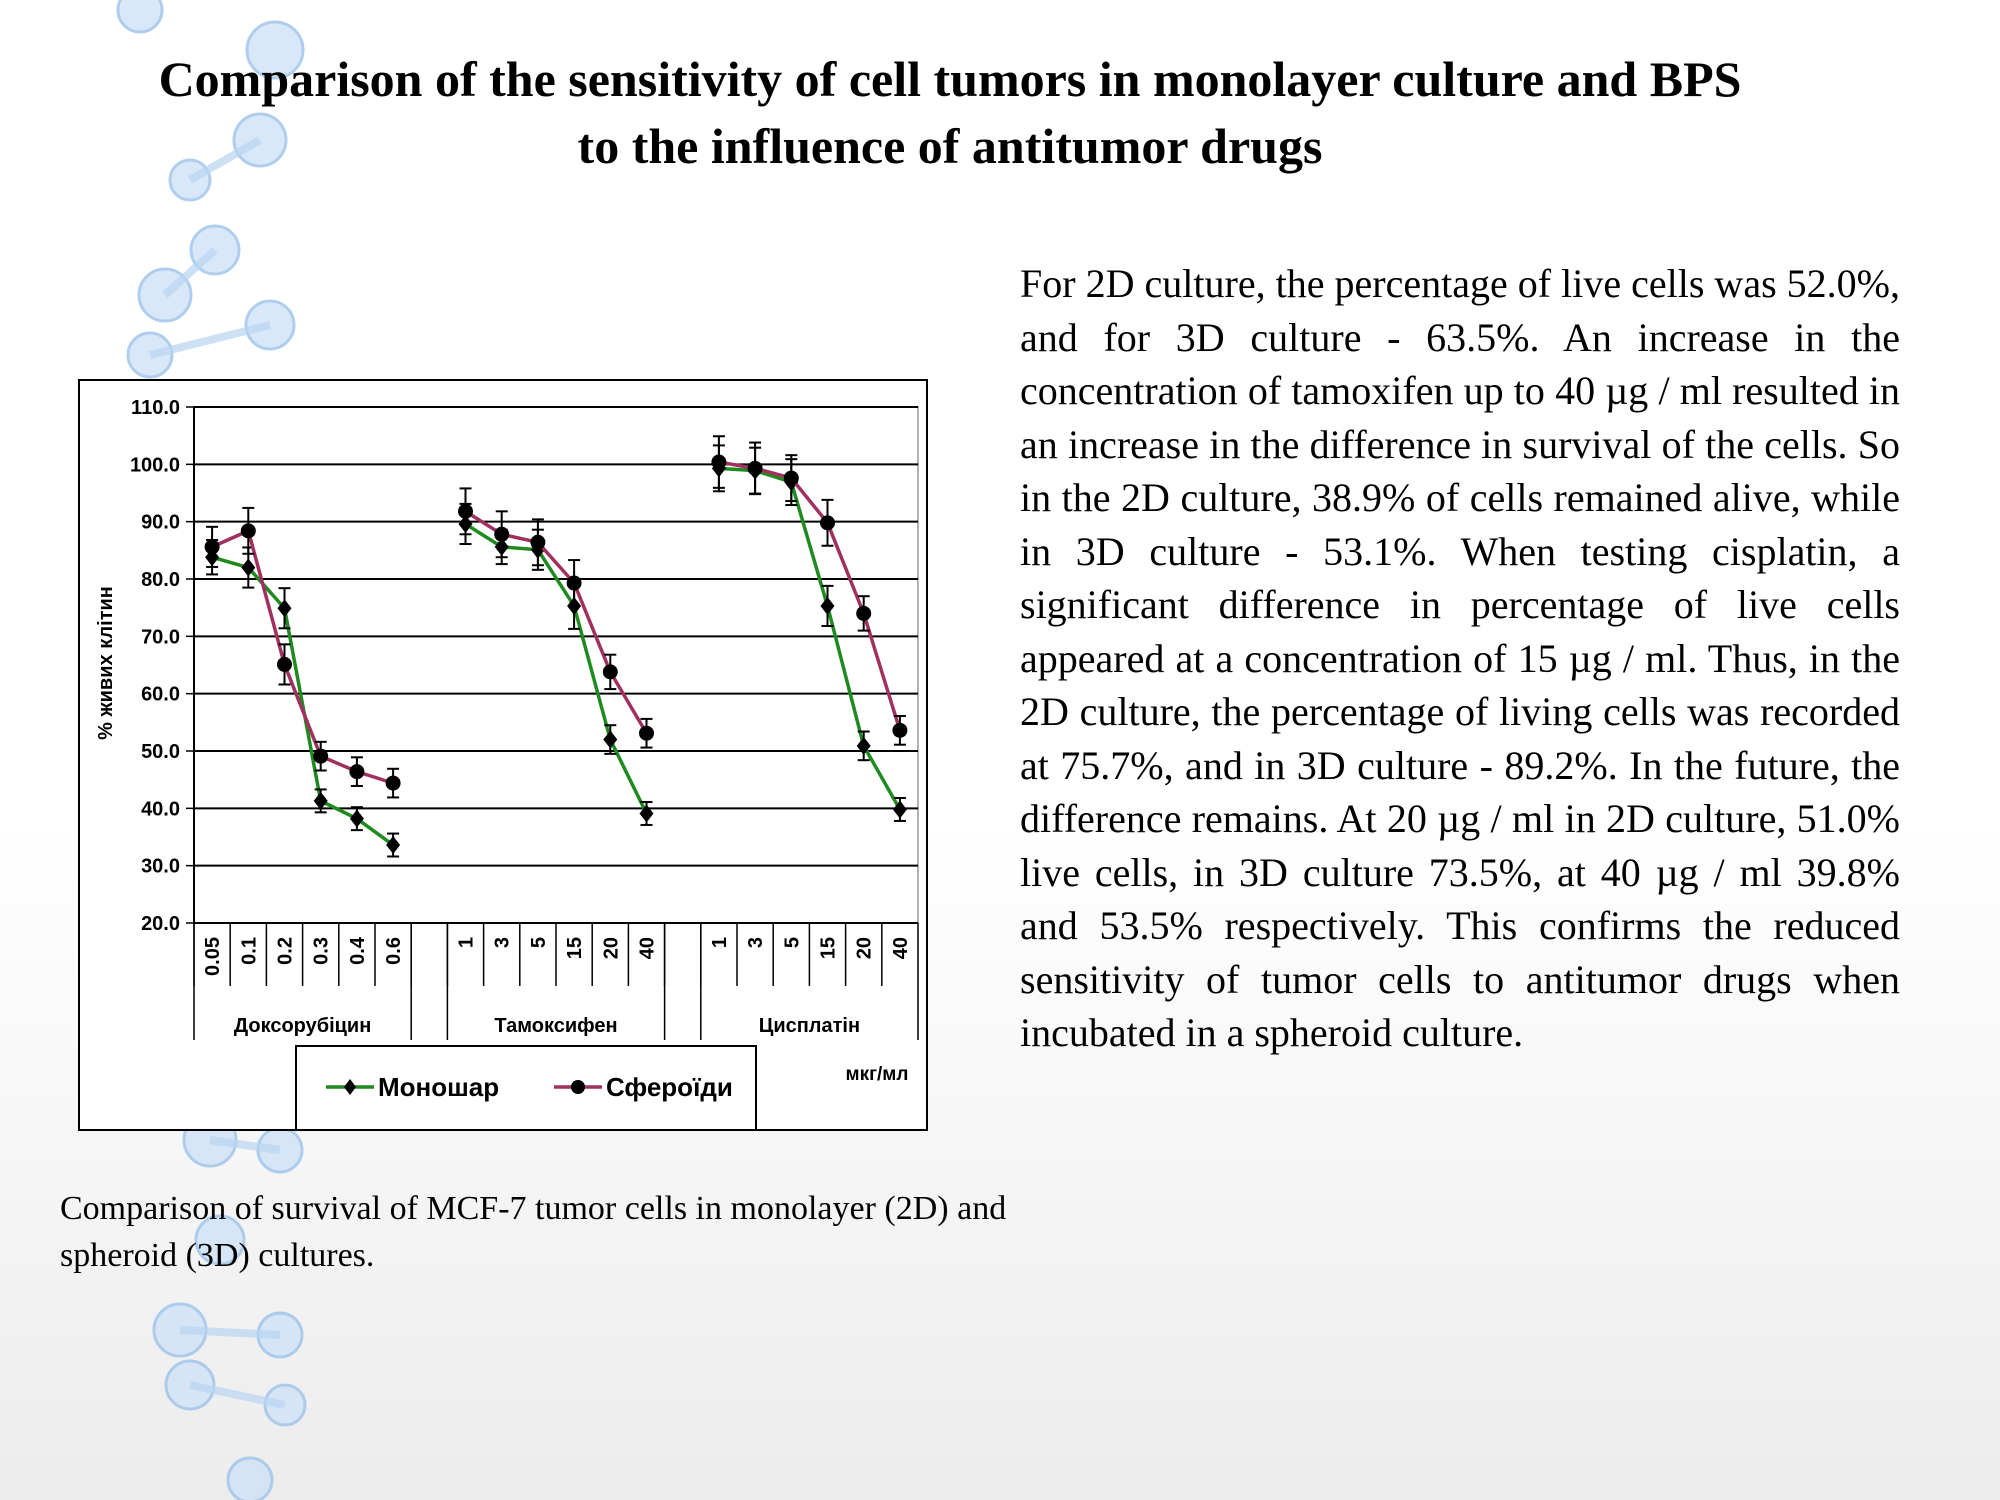 The height and width of the screenshot is (1500, 2000). Describe the element at coordinates (160, 809) in the screenshot. I see `y-tick-label: 40.0` at that location.